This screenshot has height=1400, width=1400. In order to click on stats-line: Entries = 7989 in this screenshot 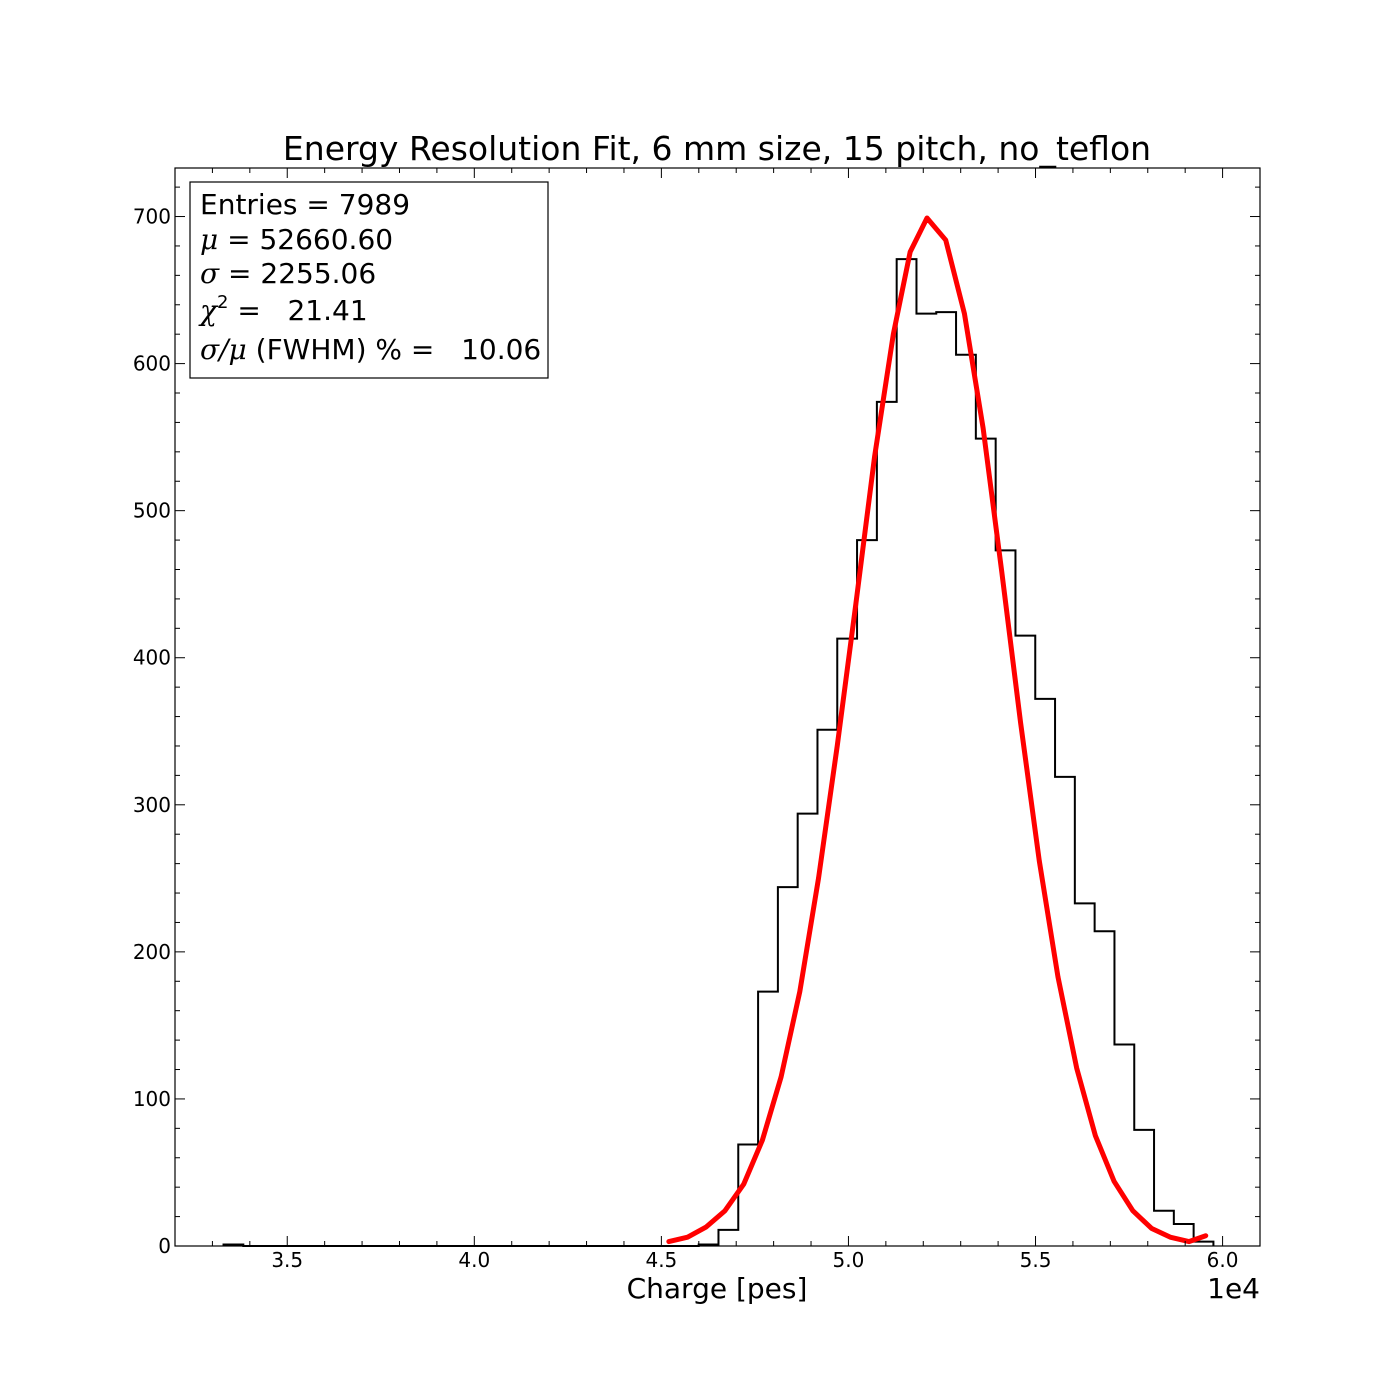, I will do `click(305, 204)`.